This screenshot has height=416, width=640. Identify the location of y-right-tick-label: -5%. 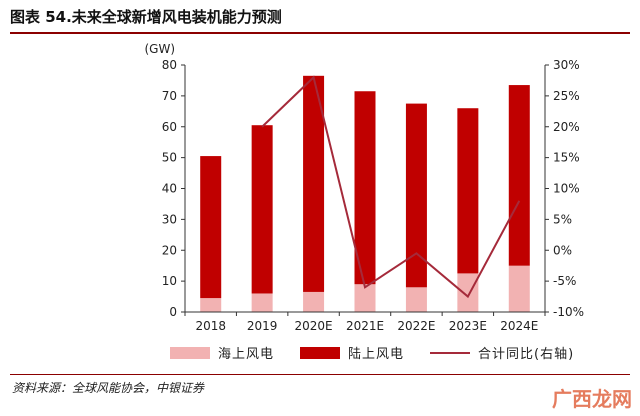
(564, 281).